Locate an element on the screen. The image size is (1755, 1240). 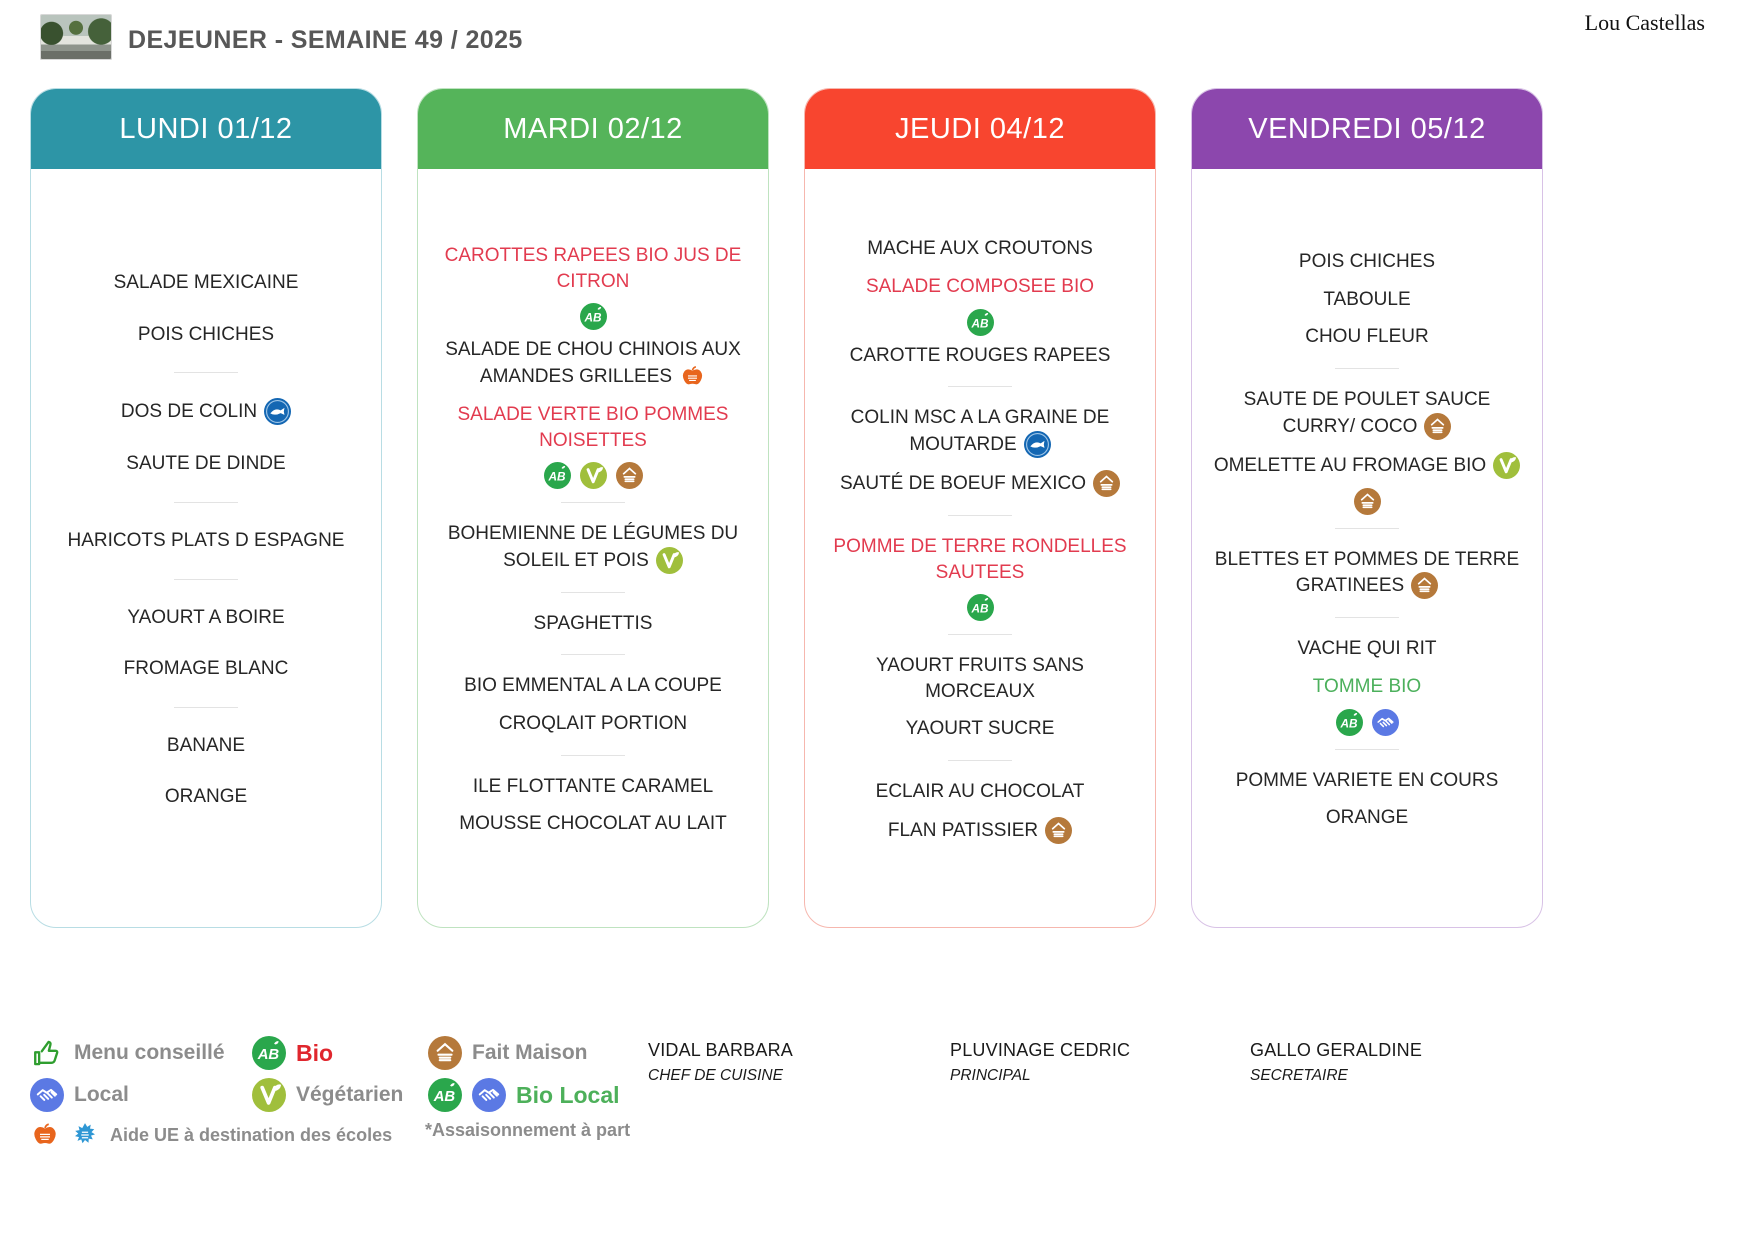
legend-bio-label: Bio is located at coordinates (315, 1052).